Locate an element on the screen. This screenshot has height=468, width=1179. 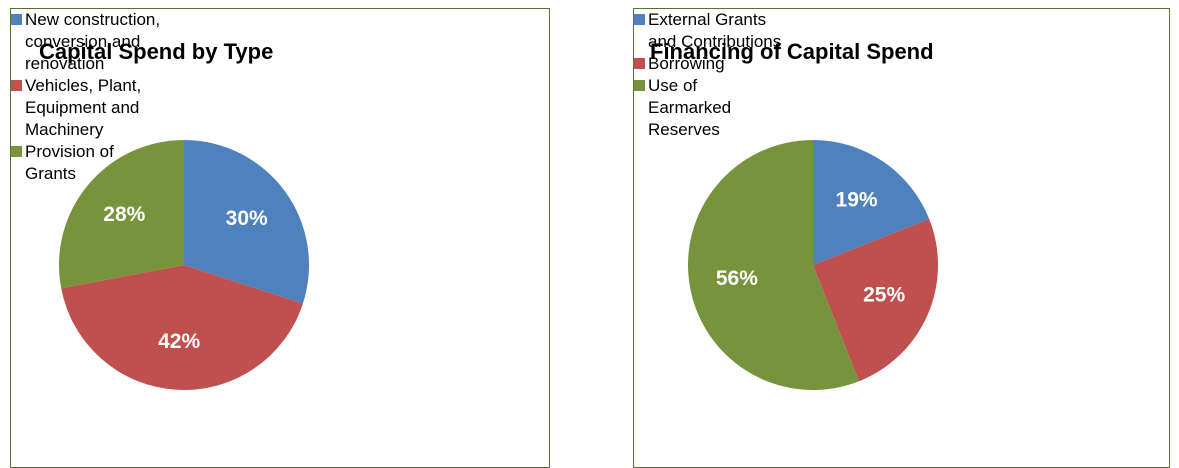
data-label: 28% is located at coordinates (124, 214).